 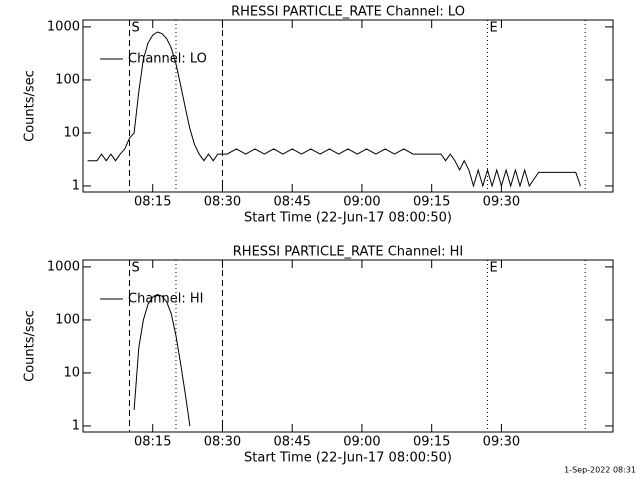 I want to click on legend-label: Channel: LO, so click(x=167, y=59).